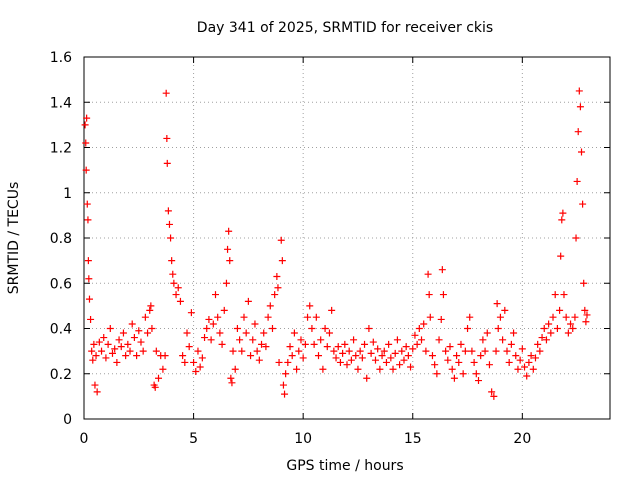 The height and width of the screenshot is (480, 640). Describe the element at coordinates (67, 420) in the screenshot. I see `y-tick-label: 0` at that location.